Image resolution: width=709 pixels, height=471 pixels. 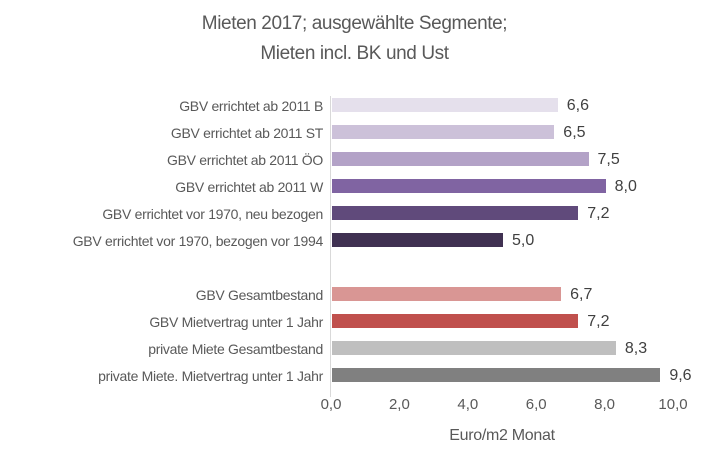 I want to click on x-axis-title: Euro/m2 Monat, so click(x=502, y=435).